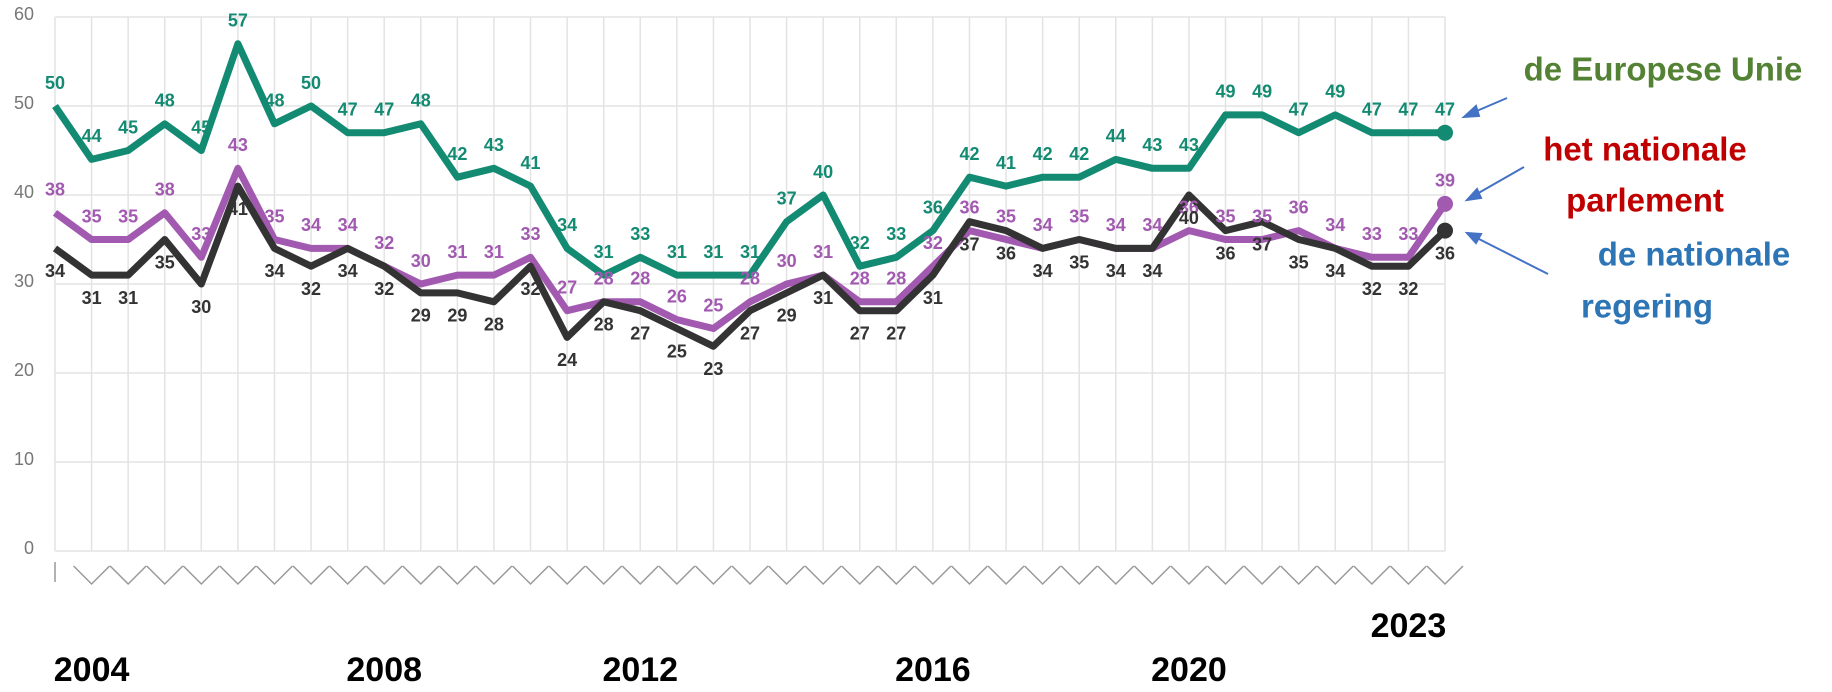 The width and height of the screenshot is (1832, 692). I want to click on end-marker, so click(1445, 203).